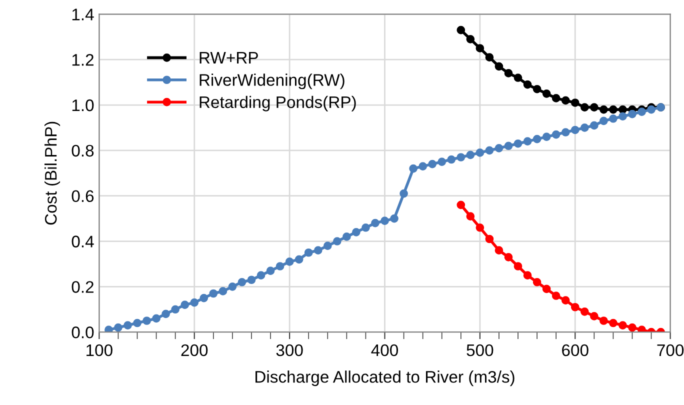 The image size is (684, 405). What do you see at coordinates (384, 350) in the screenshot?
I see `x-tick-label: 400` at bounding box center [384, 350].